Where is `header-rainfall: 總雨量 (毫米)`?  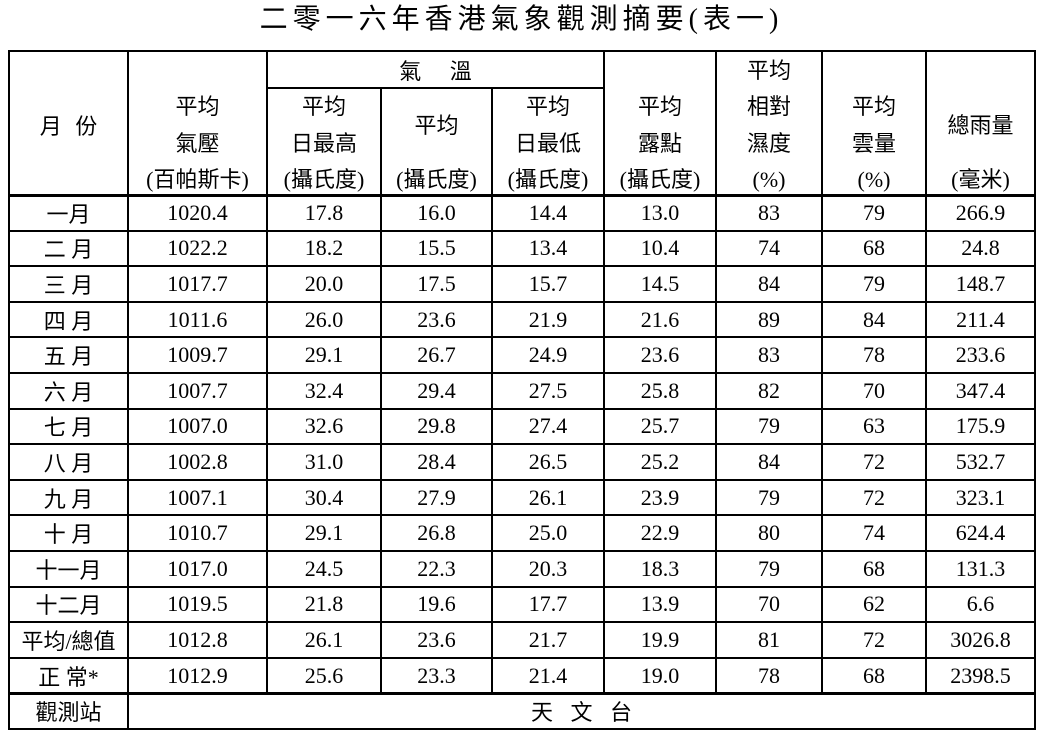 header-rainfall: 總雨量 (毫米) is located at coordinates (980, 123).